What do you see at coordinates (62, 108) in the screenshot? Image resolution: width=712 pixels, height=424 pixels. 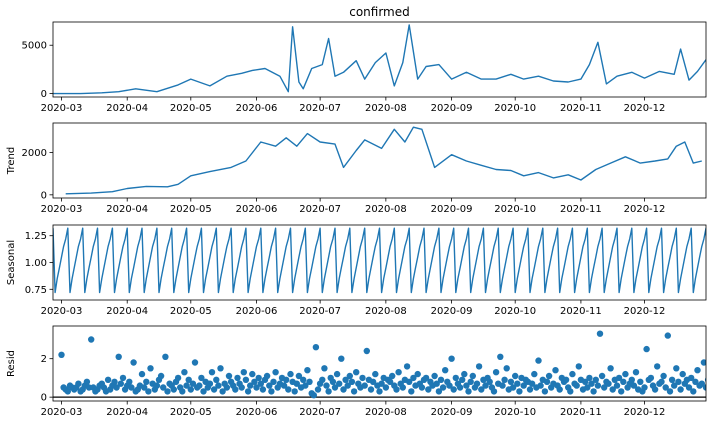 I see `x-tick-label: 2020-03` at bounding box center [62, 108].